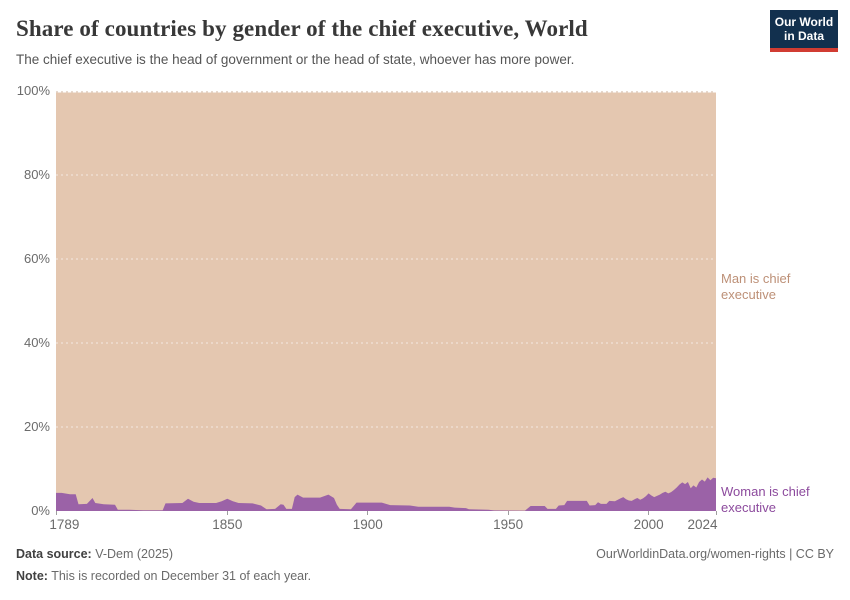  Describe the element at coordinates (765, 499) in the screenshot. I see `series-label-woman: Woman is chief executive` at that location.